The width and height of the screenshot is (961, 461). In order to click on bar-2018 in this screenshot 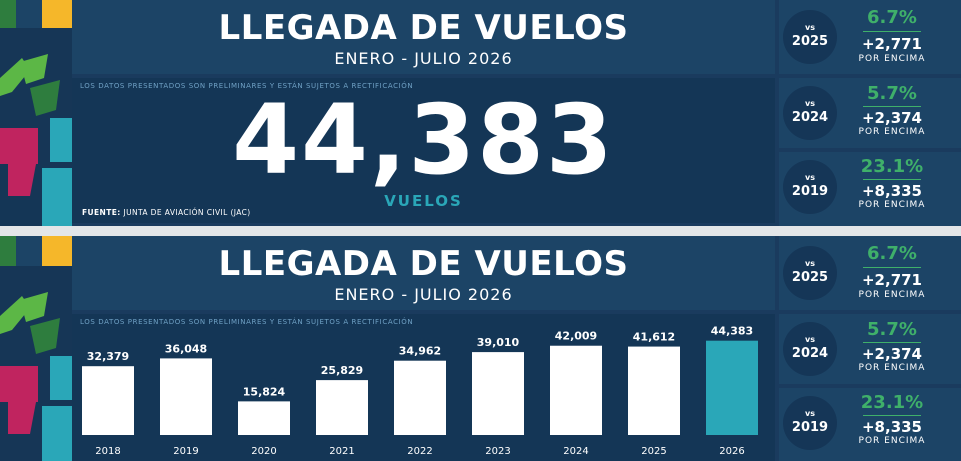, I will do `click(108, 400)`.